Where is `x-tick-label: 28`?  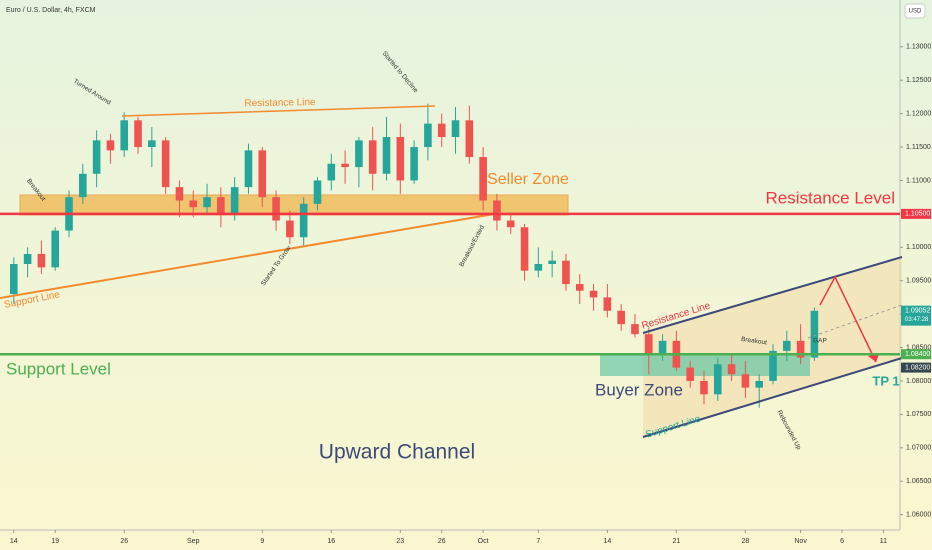
x-tick-label: 28 is located at coordinates (746, 541).